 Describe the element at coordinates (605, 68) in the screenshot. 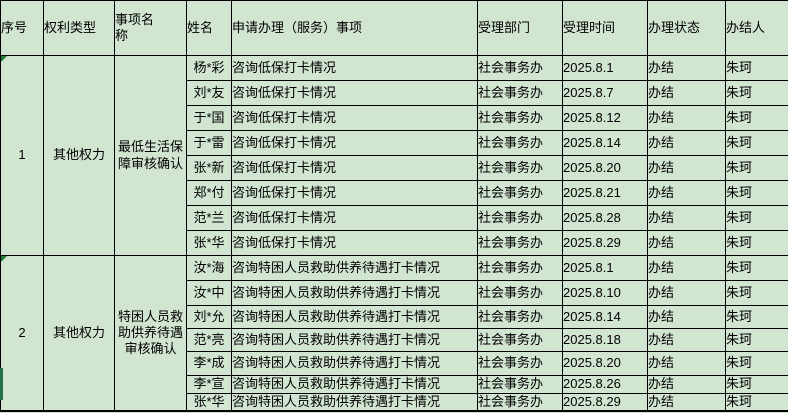

I see `date-cell: 2025.8.1` at that location.